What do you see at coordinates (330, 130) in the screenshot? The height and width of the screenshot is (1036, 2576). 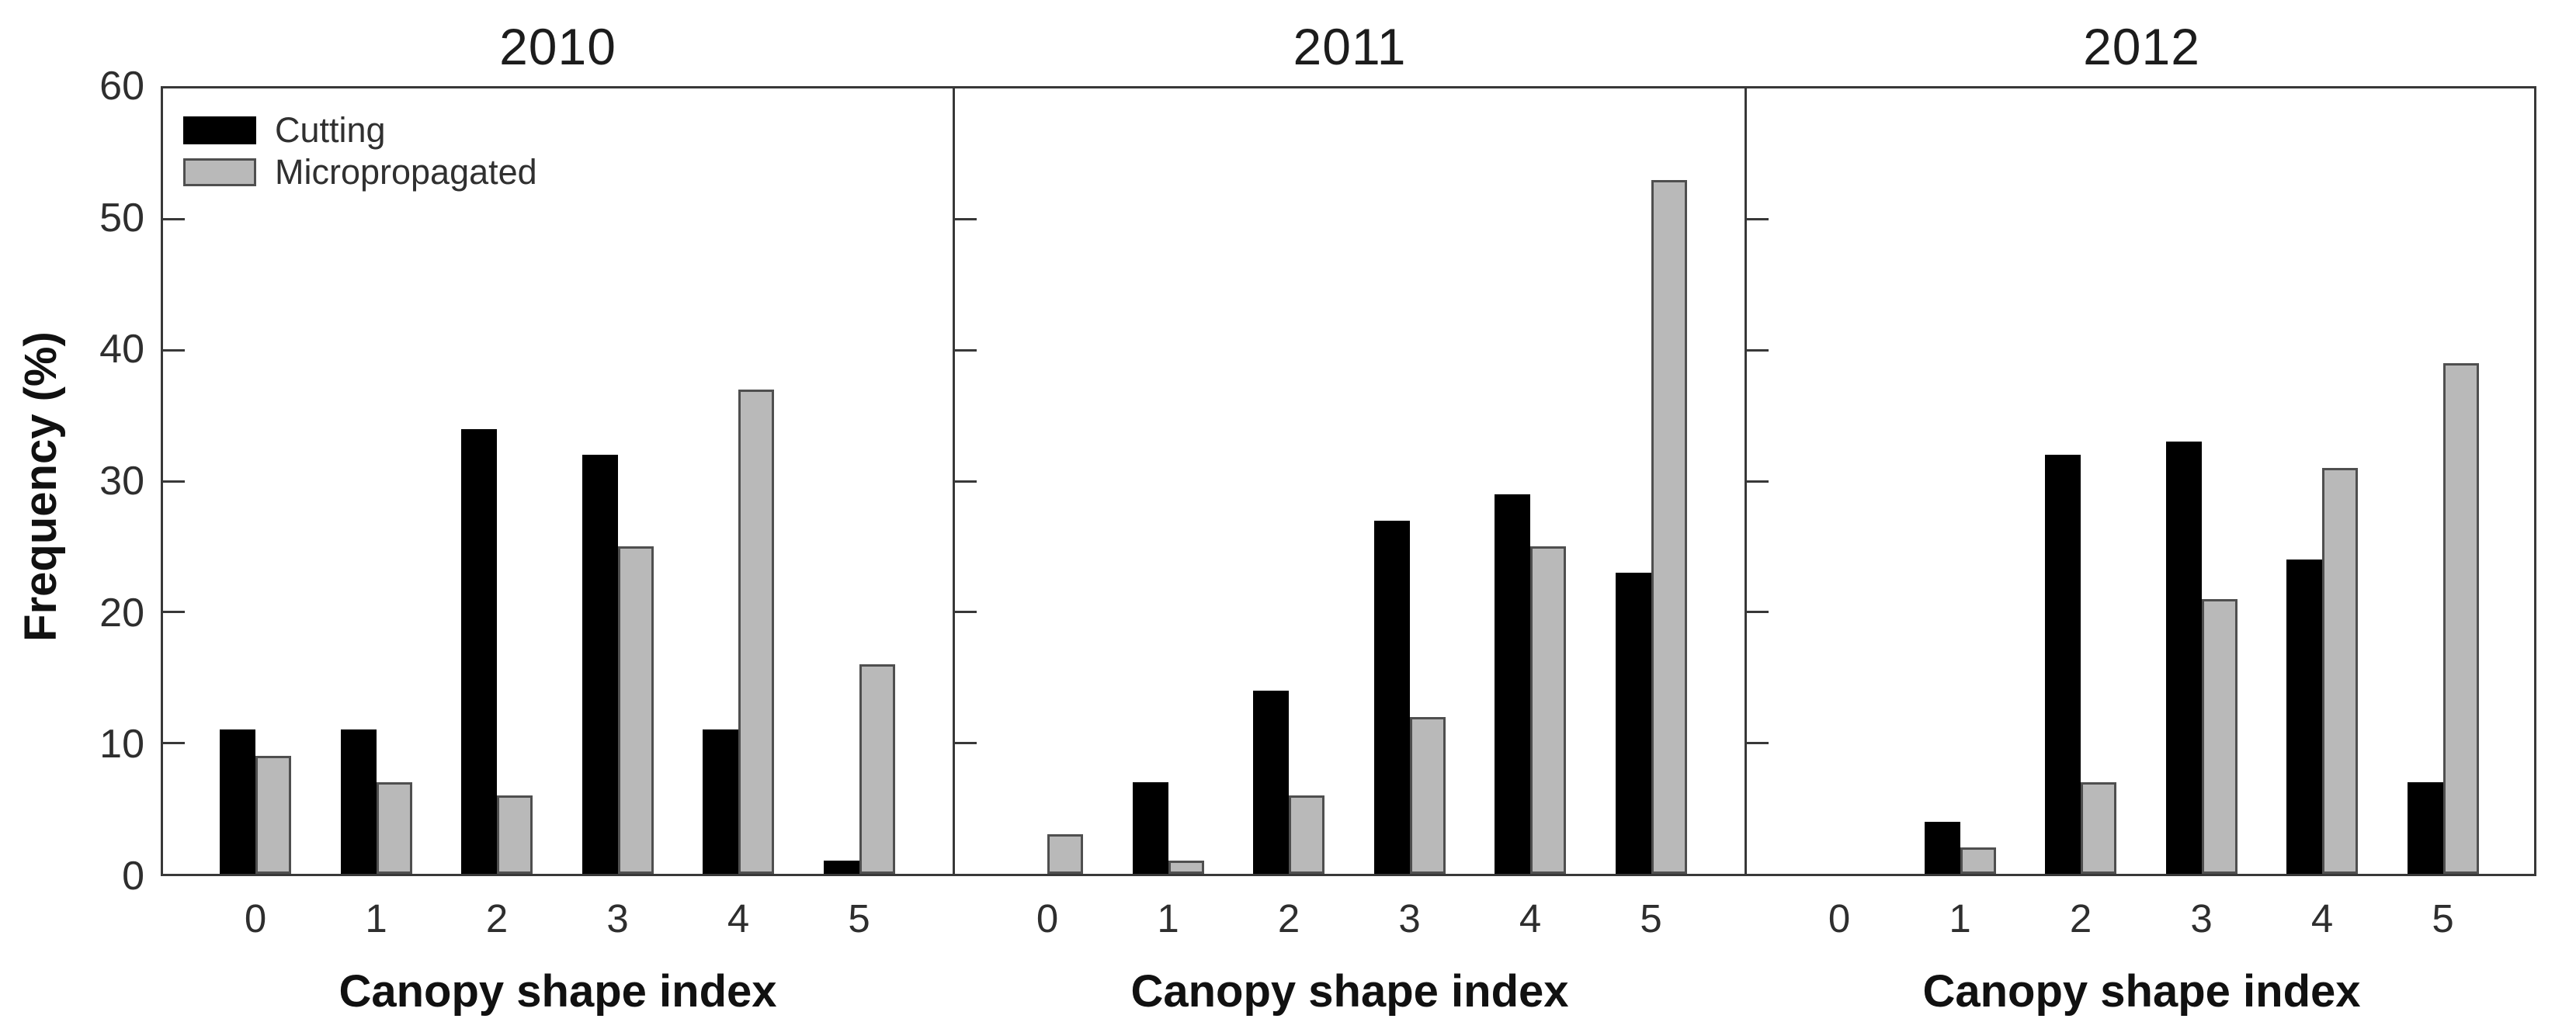 I see `legend-label-cutting: Cutting` at bounding box center [330, 130].